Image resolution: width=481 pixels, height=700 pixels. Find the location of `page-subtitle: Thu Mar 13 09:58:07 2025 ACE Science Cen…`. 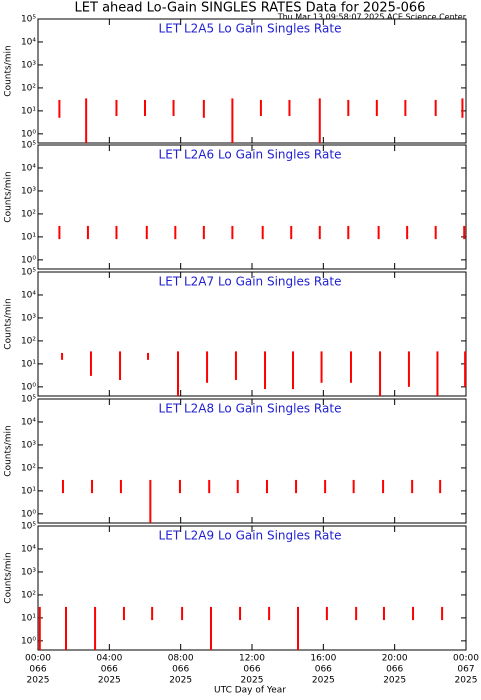

page-subtitle: Thu Mar 13 09:58:07 2025 ACE Science Cen… is located at coordinates (372, 17).